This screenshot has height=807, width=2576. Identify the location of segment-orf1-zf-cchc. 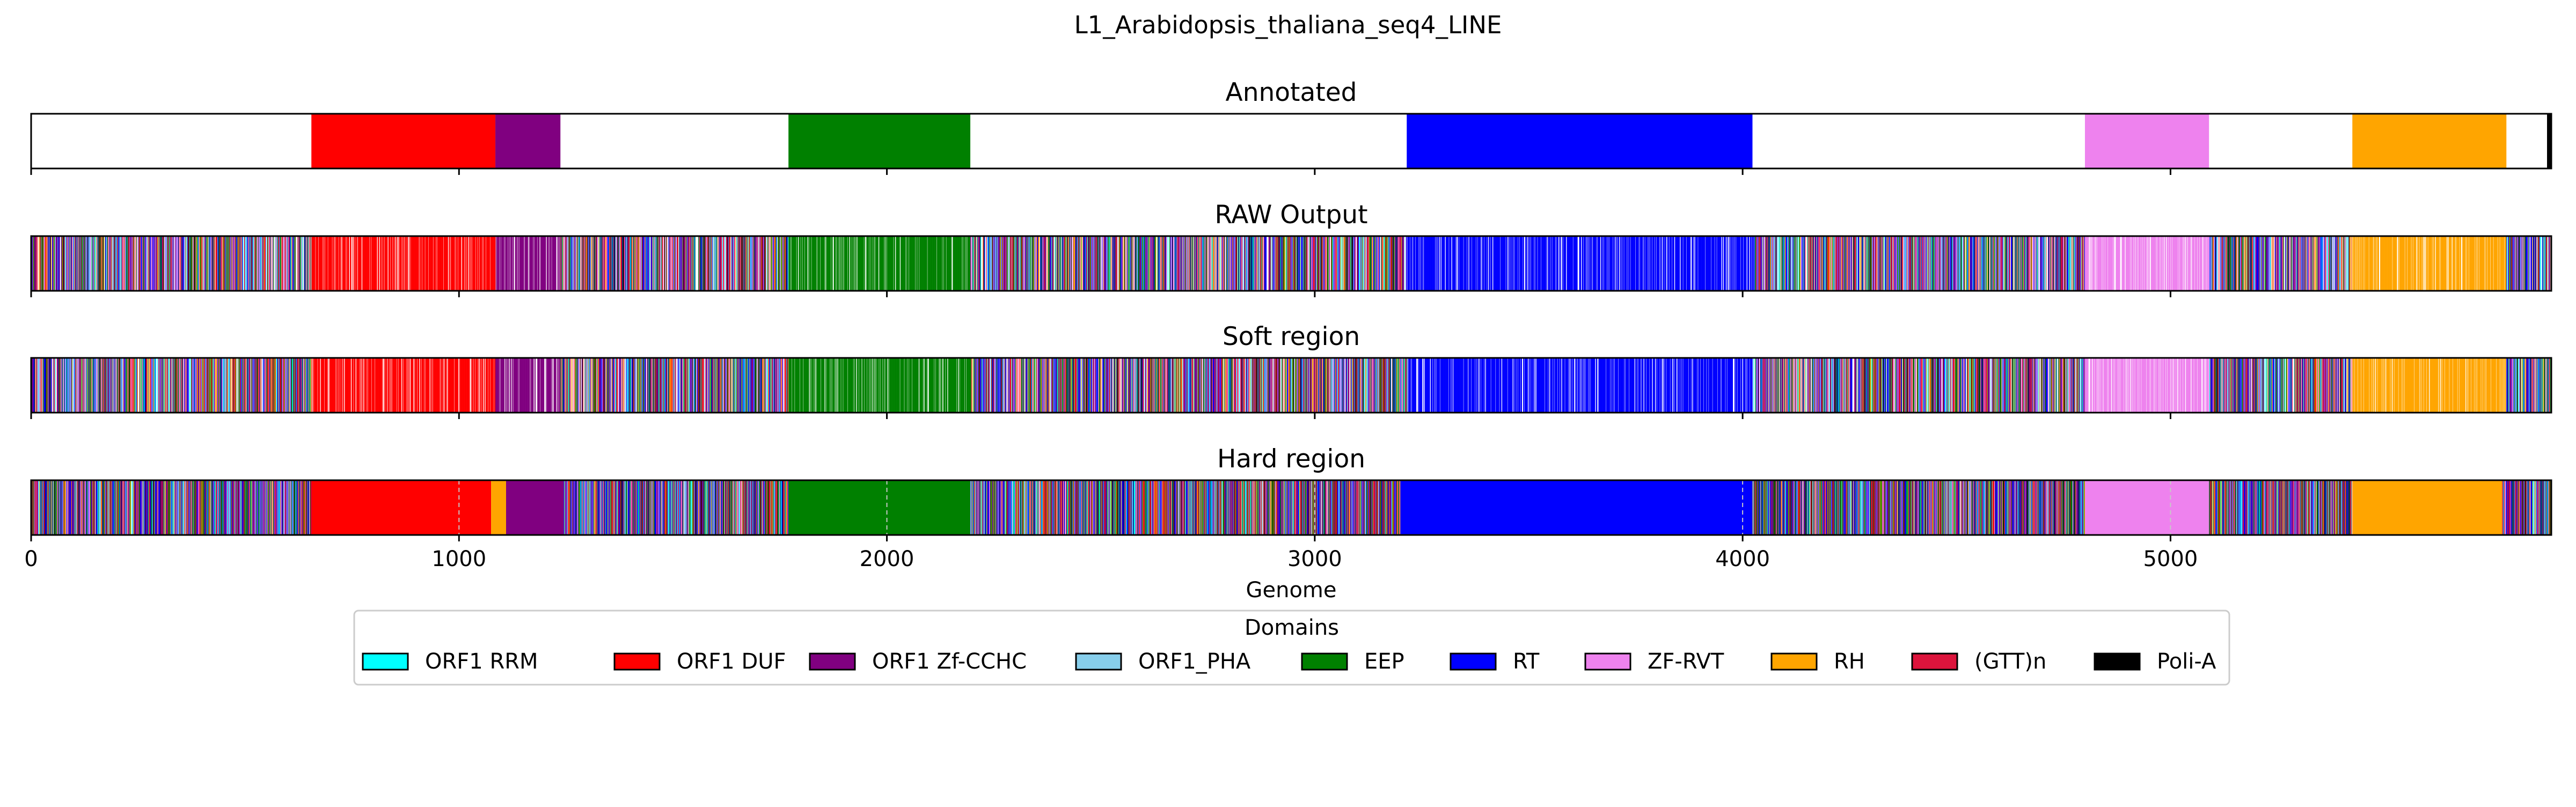
(527, 141).